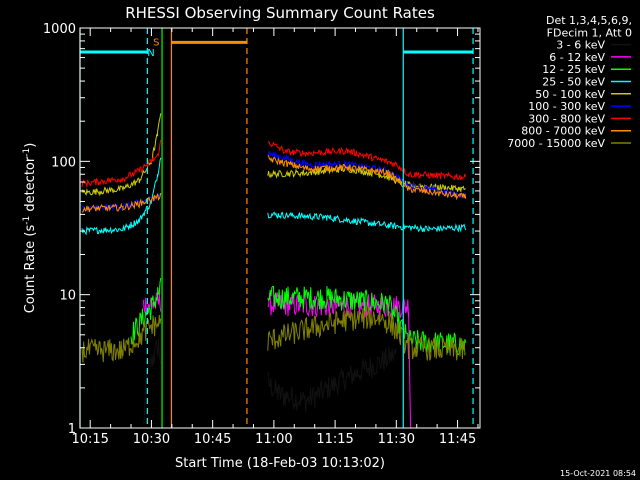  What do you see at coordinates (566, 118) in the screenshot?
I see `legend-entry-label: 300 - 800 keV` at bounding box center [566, 118].